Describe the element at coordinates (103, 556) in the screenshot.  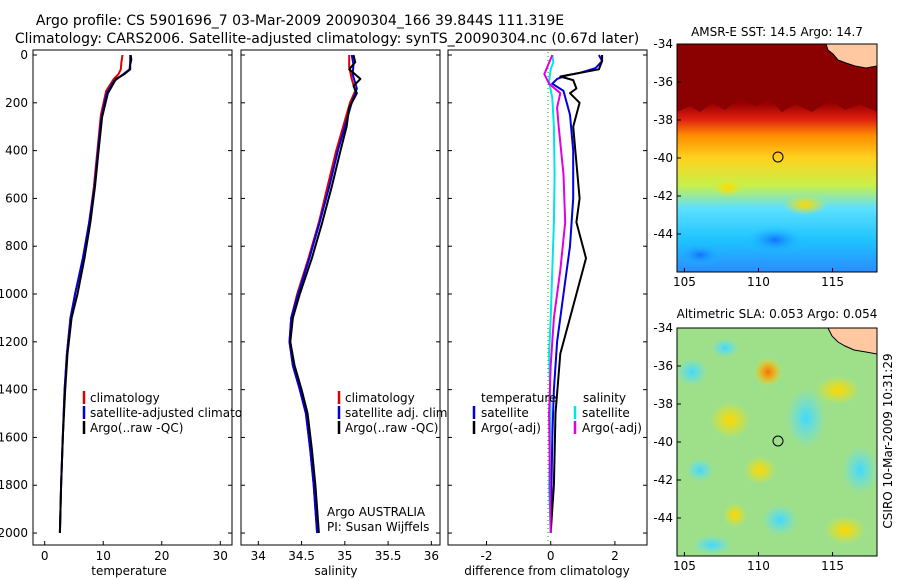
I see `x-tick-label: 10` at that location.